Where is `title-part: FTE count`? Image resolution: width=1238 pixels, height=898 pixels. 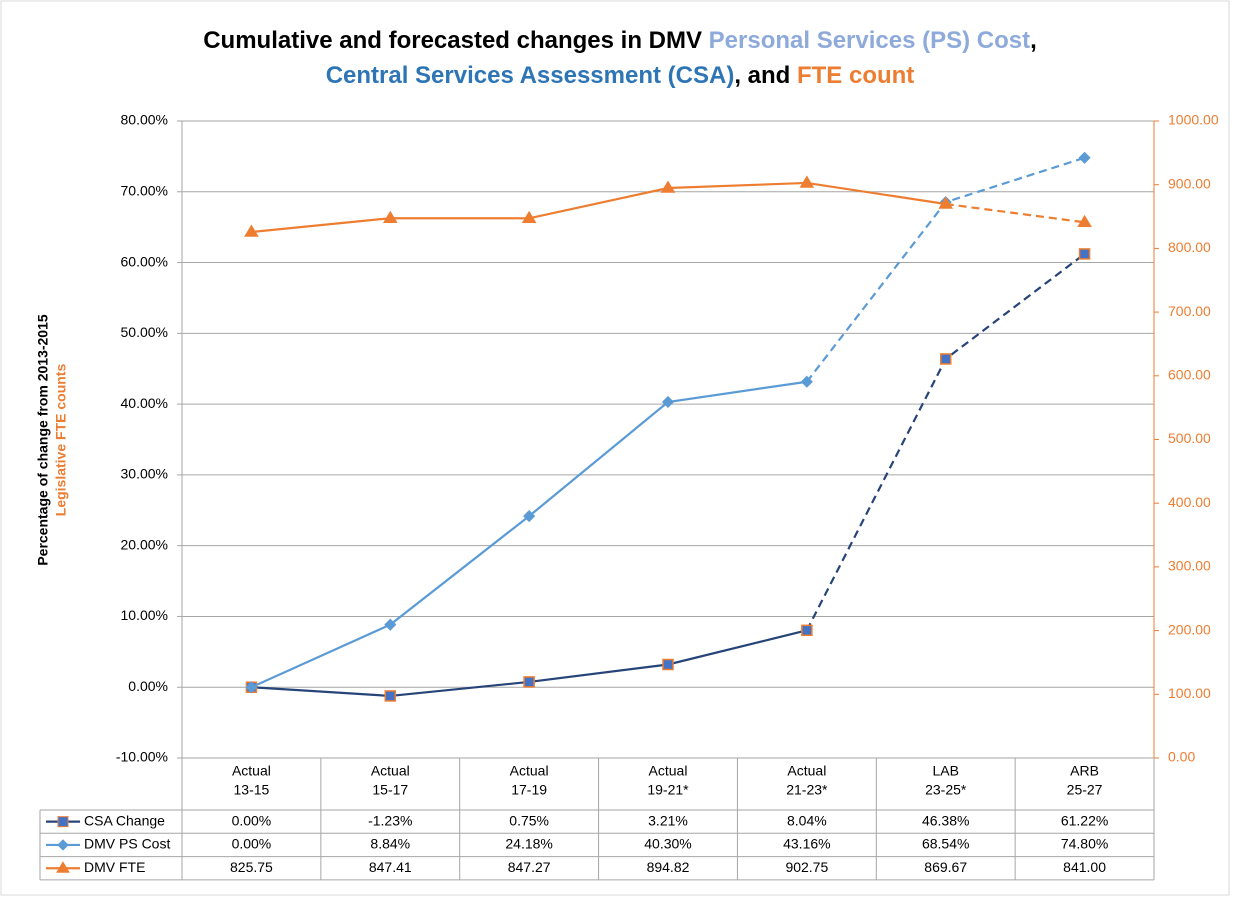 title-part: FTE count is located at coordinates (855, 75).